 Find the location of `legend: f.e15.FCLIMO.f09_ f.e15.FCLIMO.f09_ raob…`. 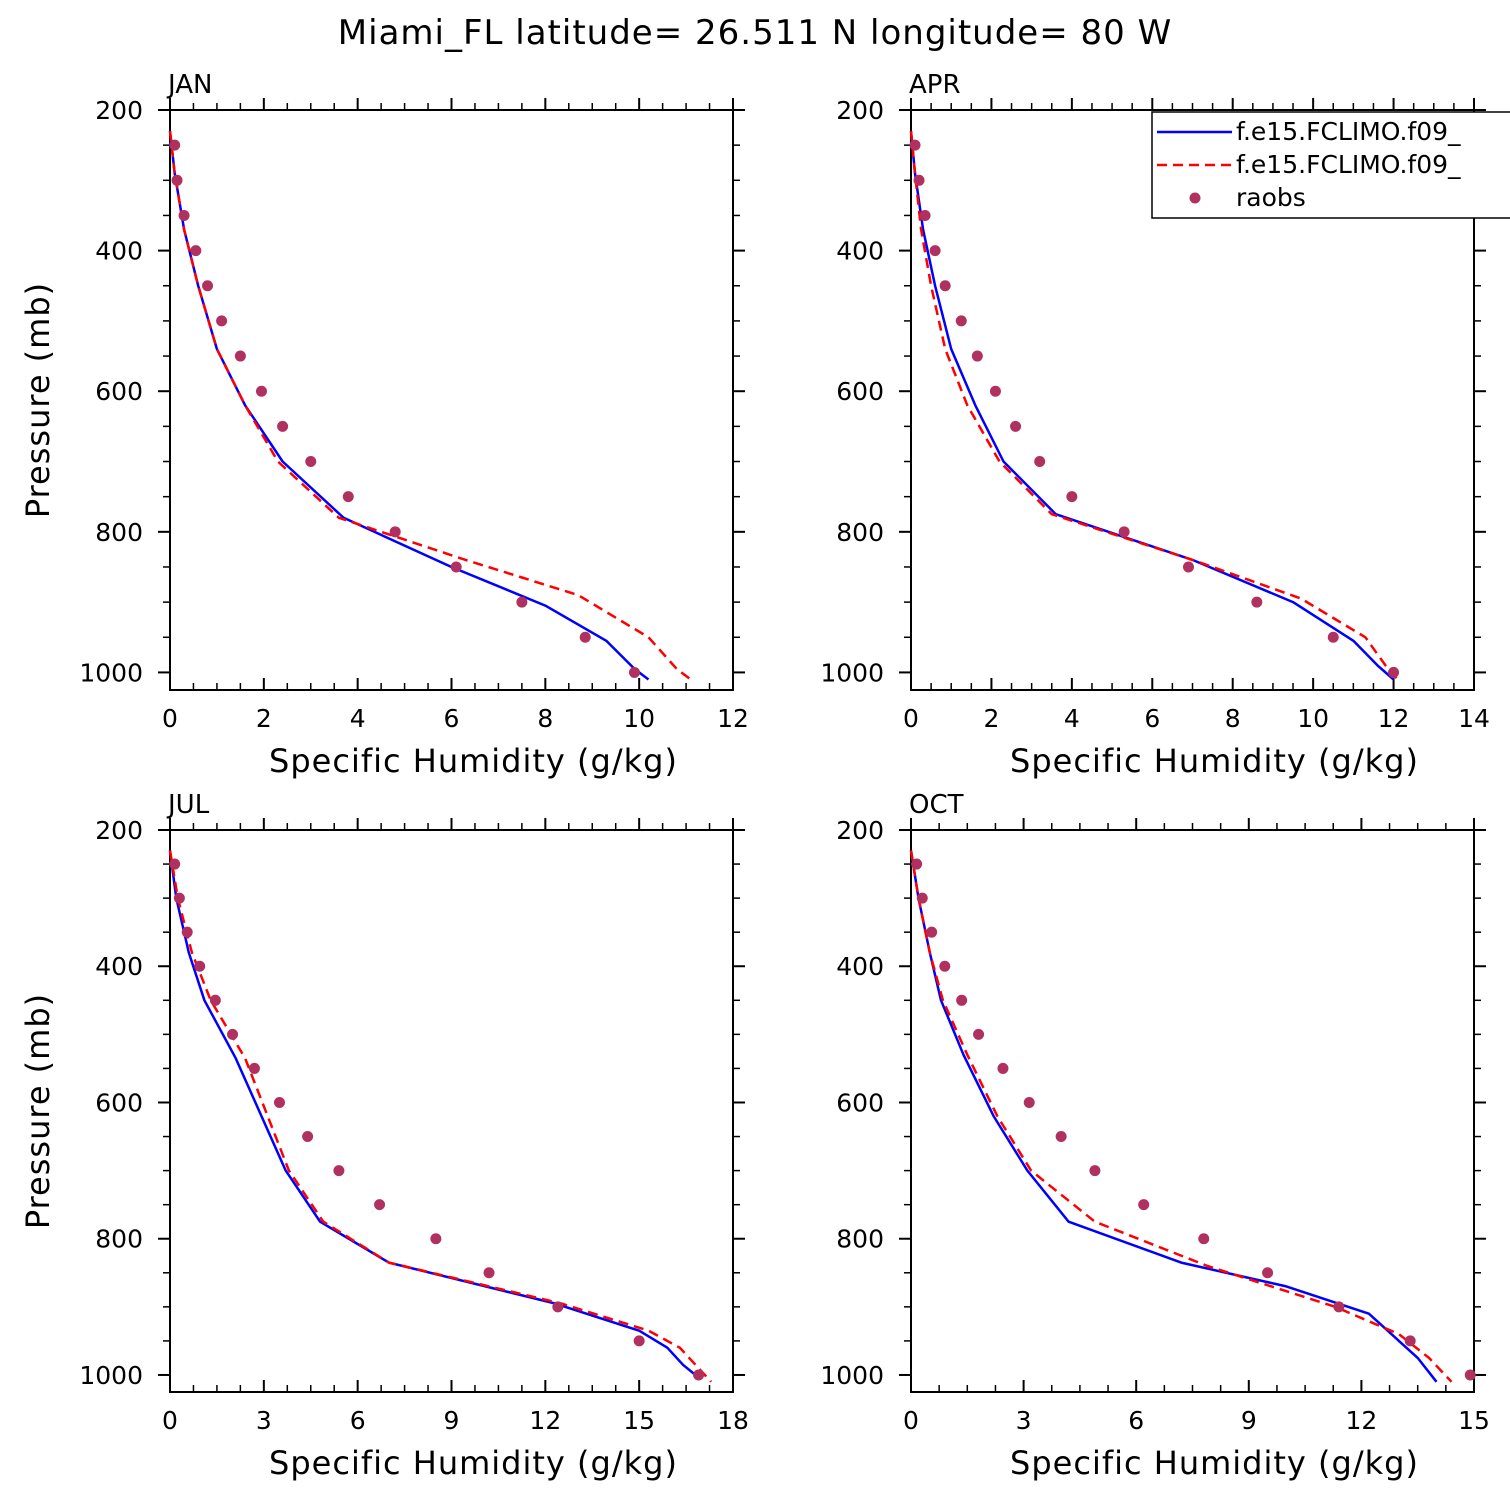

legend: f.e15.FCLIMO.f09_ f.e15.FCLIMO.f09_ raob… is located at coordinates (1330, 165).